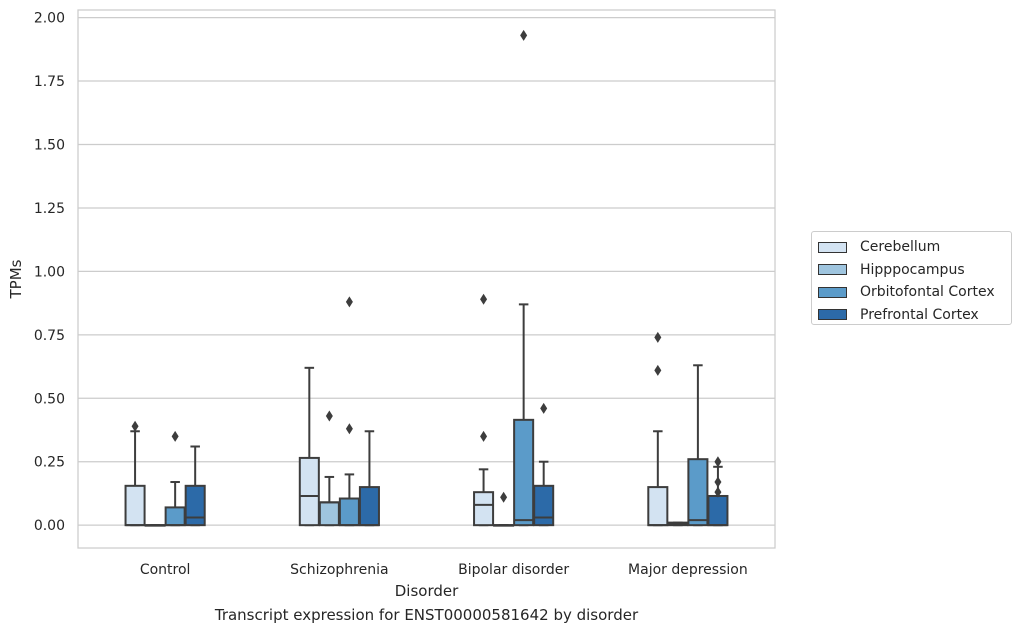  I want to click on legend-label: Cerebellum, so click(900, 247).